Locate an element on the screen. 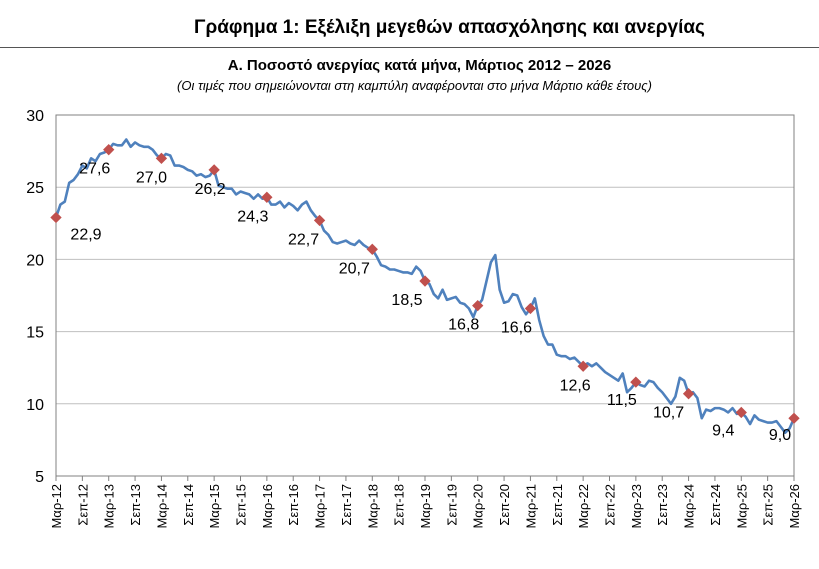 This screenshot has height=569, width=819. x-tick-label: Σεπ-13 is located at coordinates (135, 505).